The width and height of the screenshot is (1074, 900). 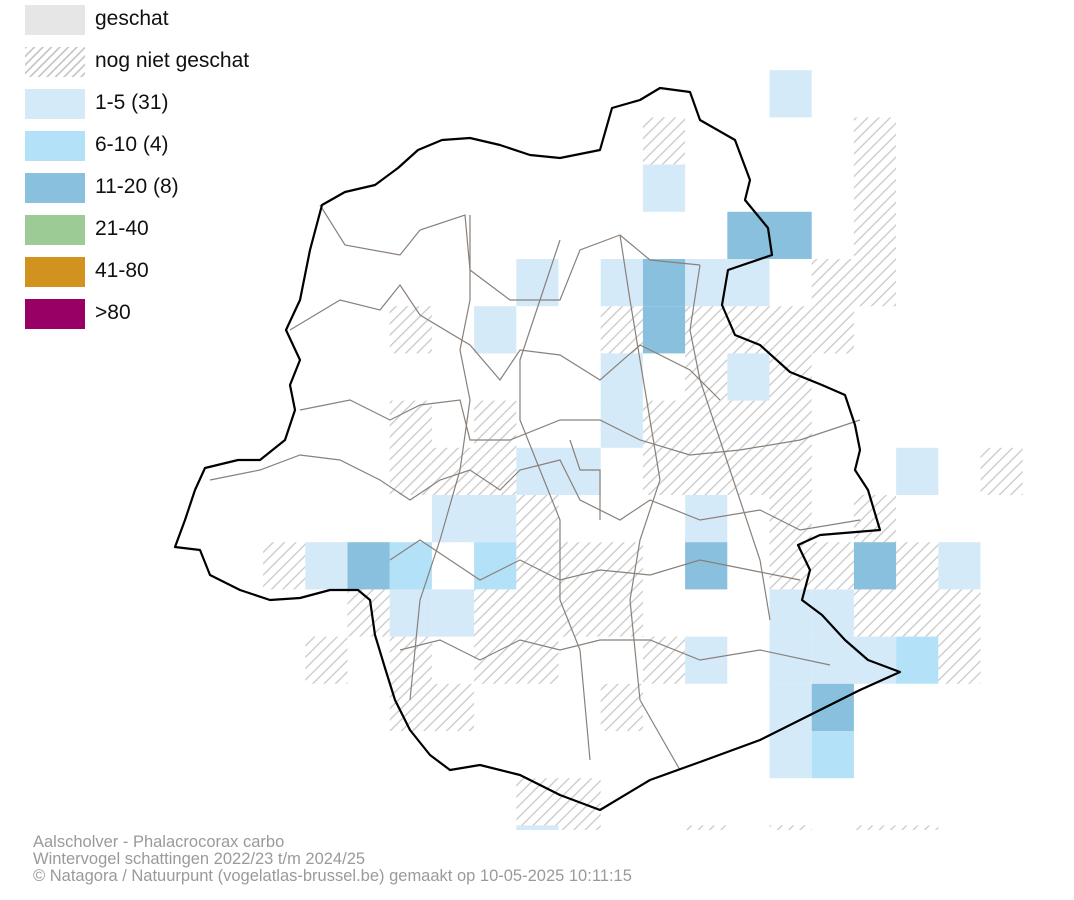 What do you see at coordinates (172, 60) in the screenshot?
I see `legend-label: nog niet geschat` at bounding box center [172, 60].